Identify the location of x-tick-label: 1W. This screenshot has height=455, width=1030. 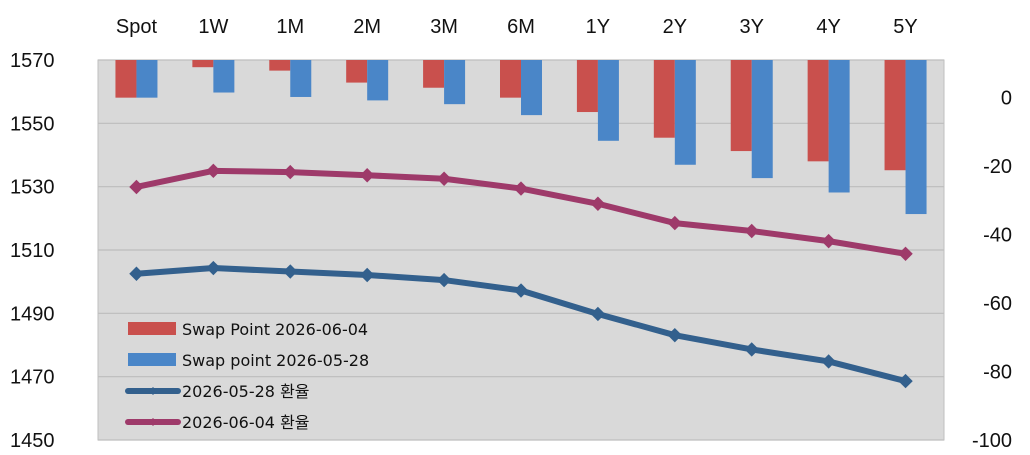
(213, 27).